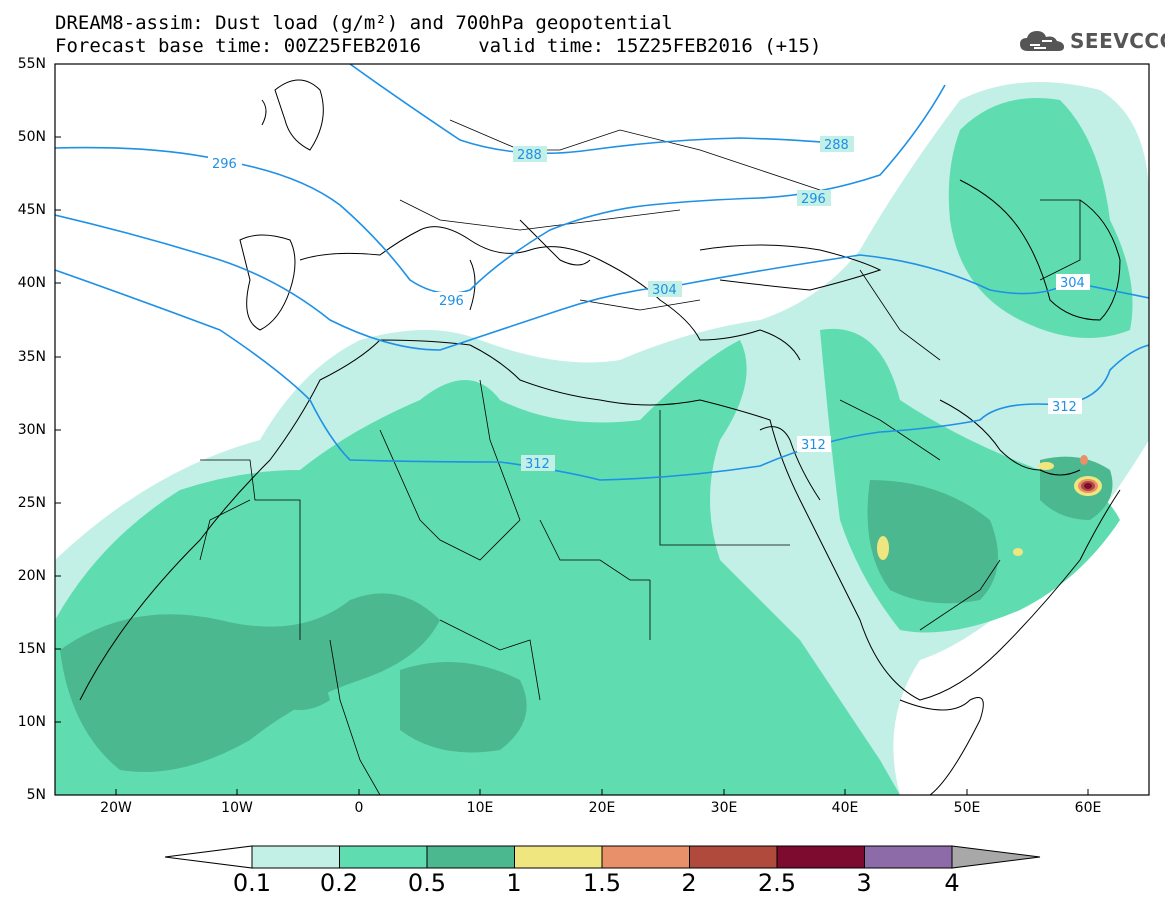 This screenshot has width=1165, height=907. What do you see at coordinates (864, 883) in the screenshot?
I see `colorbar-label: 3` at bounding box center [864, 883].